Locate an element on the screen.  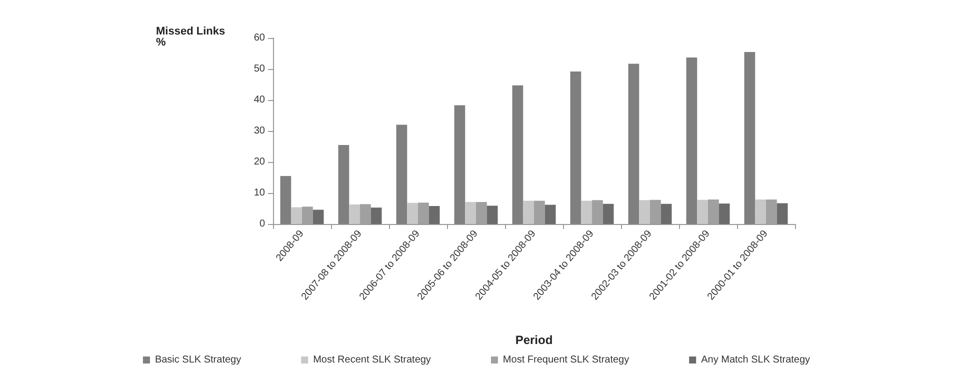
y-tick-label: 50 is located at coordinates (260, 69).